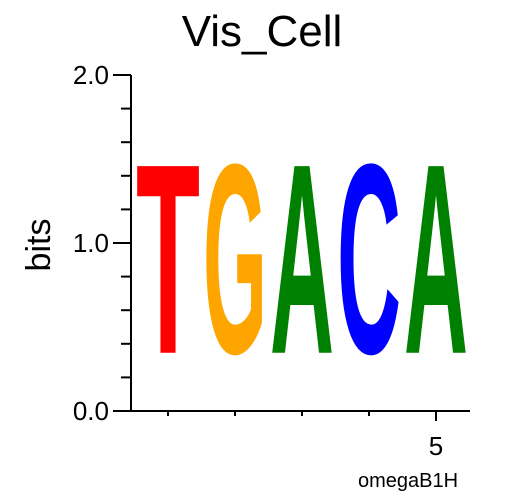  What do you see at coordinates (235, 260) in the screenshot?
I see `logo-letter-g: G` at bounding box center [235, 260].